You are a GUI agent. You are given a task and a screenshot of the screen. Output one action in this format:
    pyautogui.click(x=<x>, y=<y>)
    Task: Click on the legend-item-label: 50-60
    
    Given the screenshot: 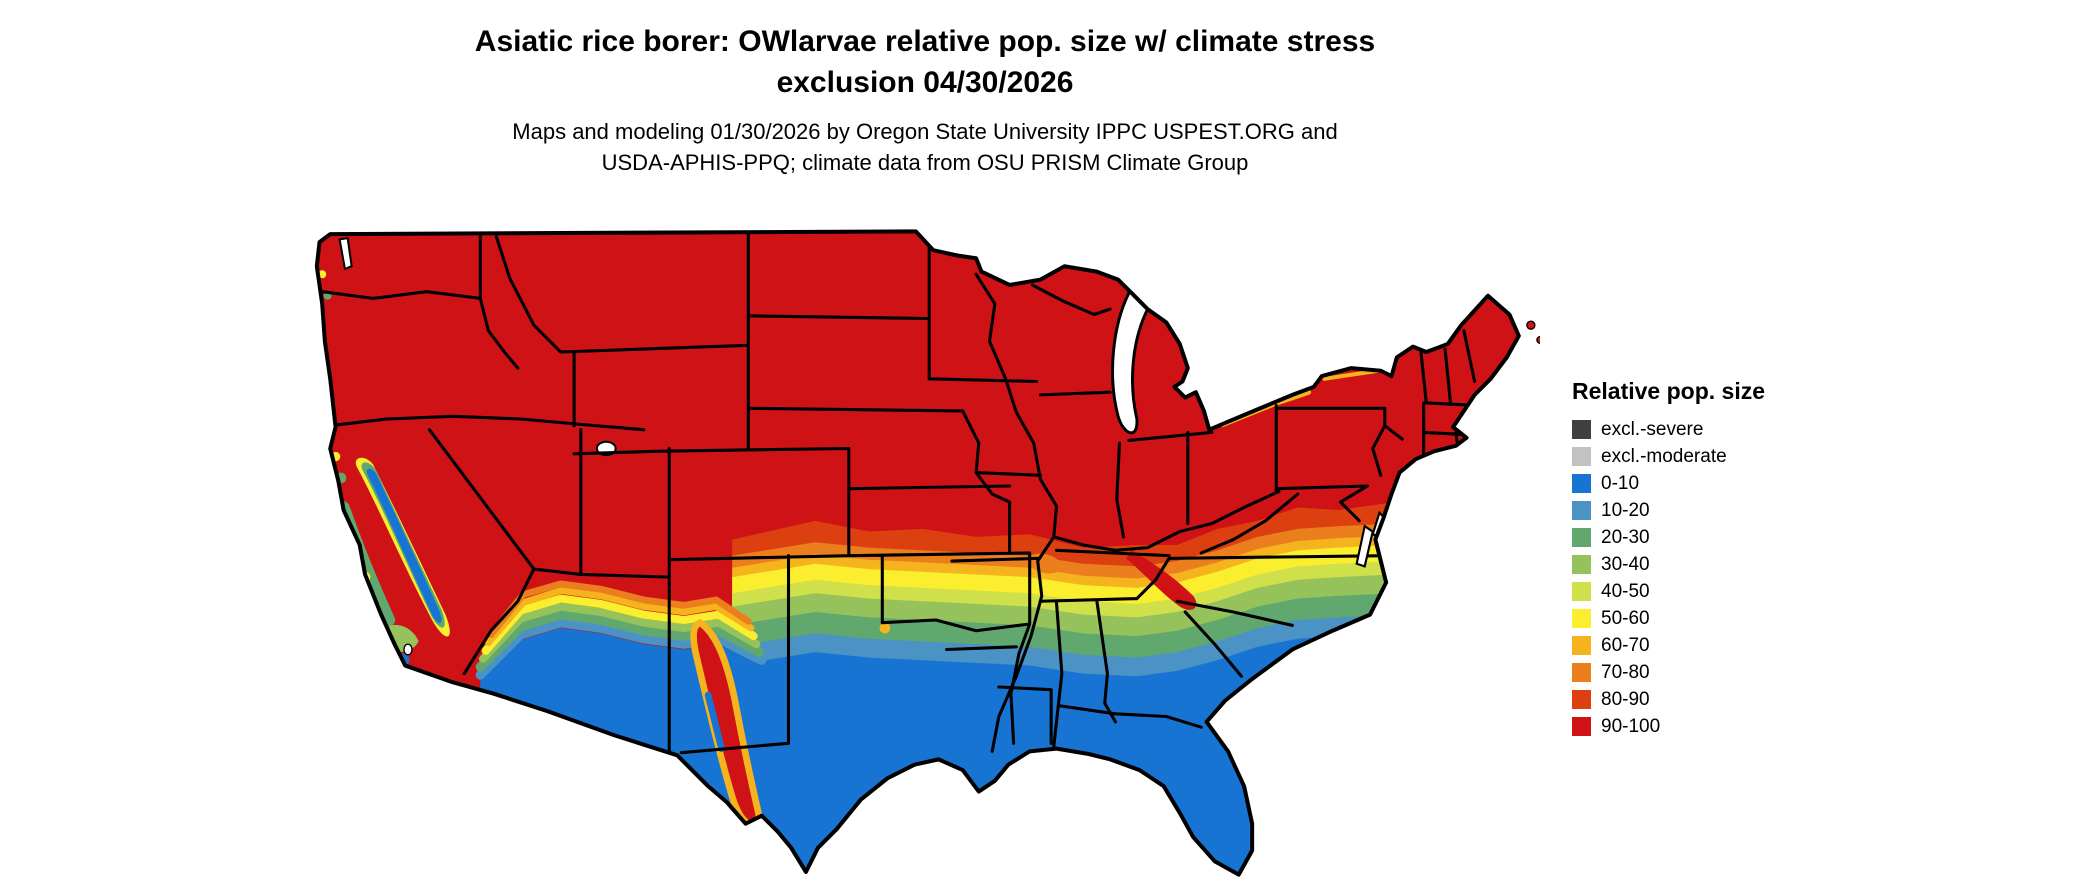 What is the action you would take?
    pyautogui.click(x=1625, y=618)
    